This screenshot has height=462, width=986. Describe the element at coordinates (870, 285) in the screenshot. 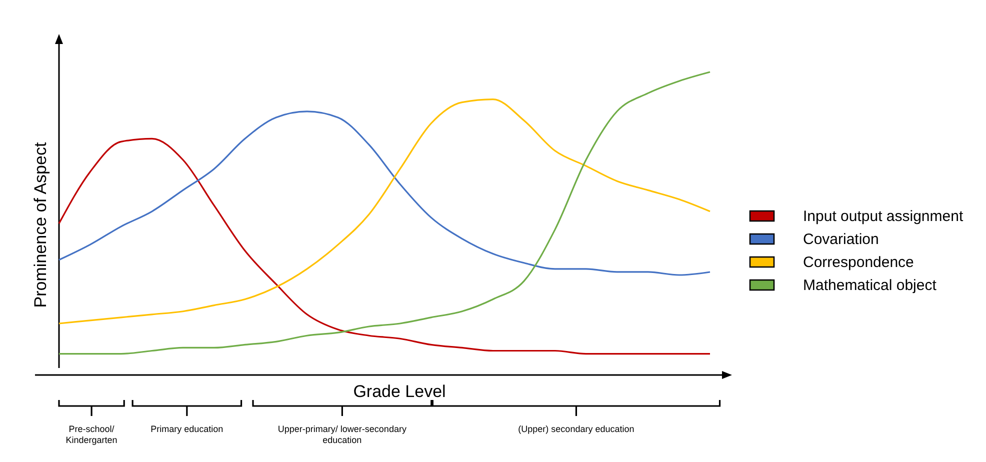

I see `legend-label: Mathematical object` at that location.